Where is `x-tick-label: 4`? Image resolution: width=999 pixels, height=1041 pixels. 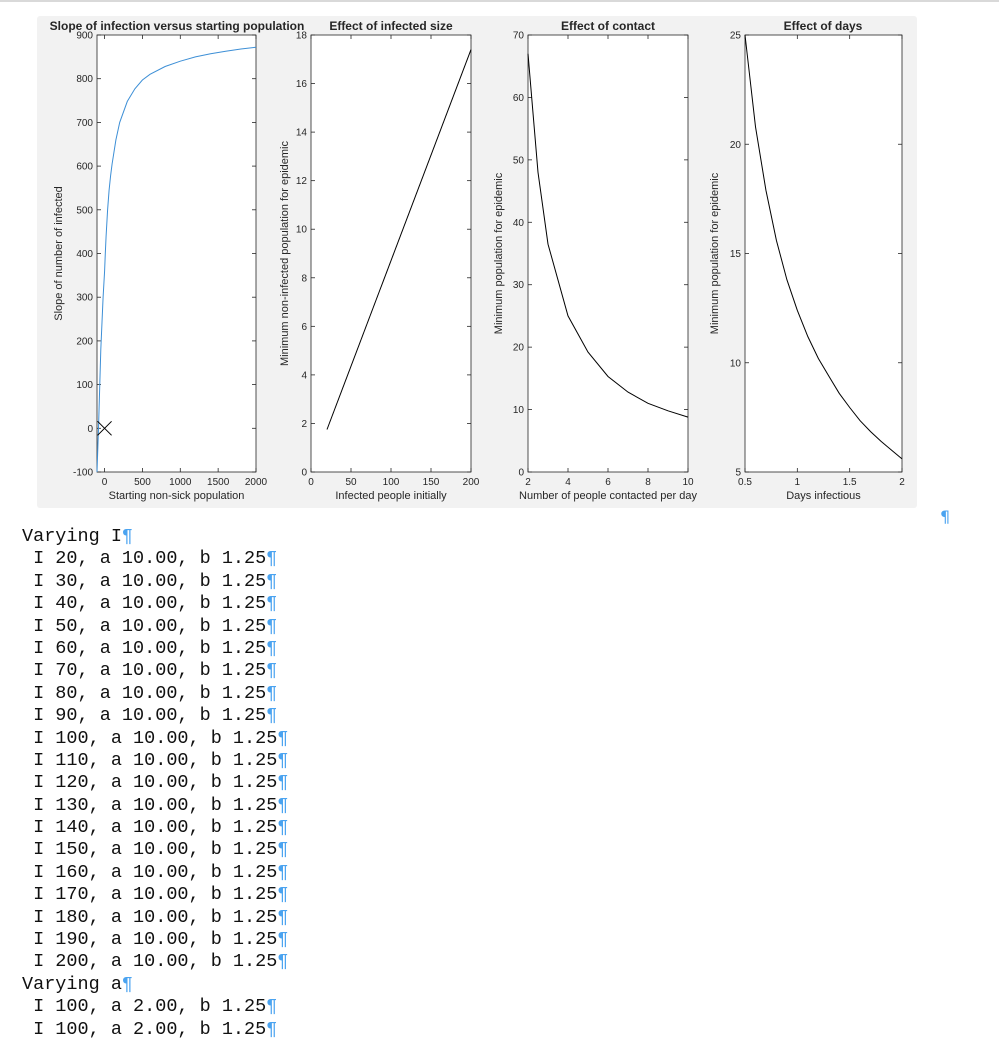
x-tick-label: 4 is located at coordinates (568, 482).